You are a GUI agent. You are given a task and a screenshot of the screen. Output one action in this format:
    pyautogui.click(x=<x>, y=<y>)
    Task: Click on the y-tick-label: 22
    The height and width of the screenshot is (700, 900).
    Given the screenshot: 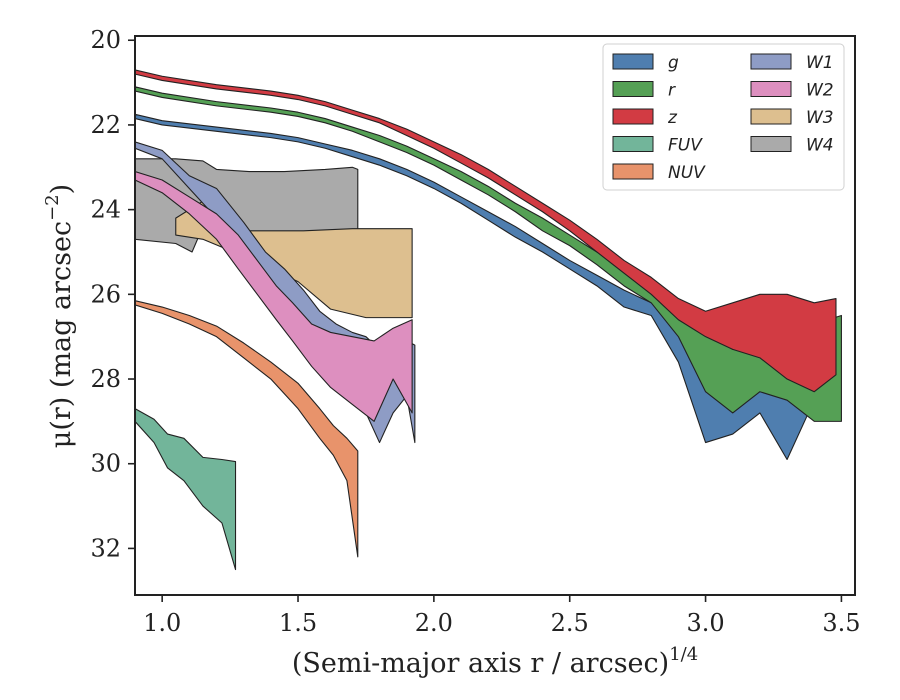 What is the action you would take?
    pyautogui.click(x=105, y=125)
    